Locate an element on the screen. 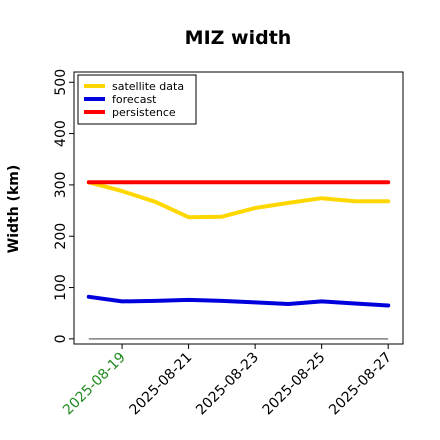 This screenshot has width=440, height=440. x-tick-label: 2025-08-25 is located at coordinates (294, 384).